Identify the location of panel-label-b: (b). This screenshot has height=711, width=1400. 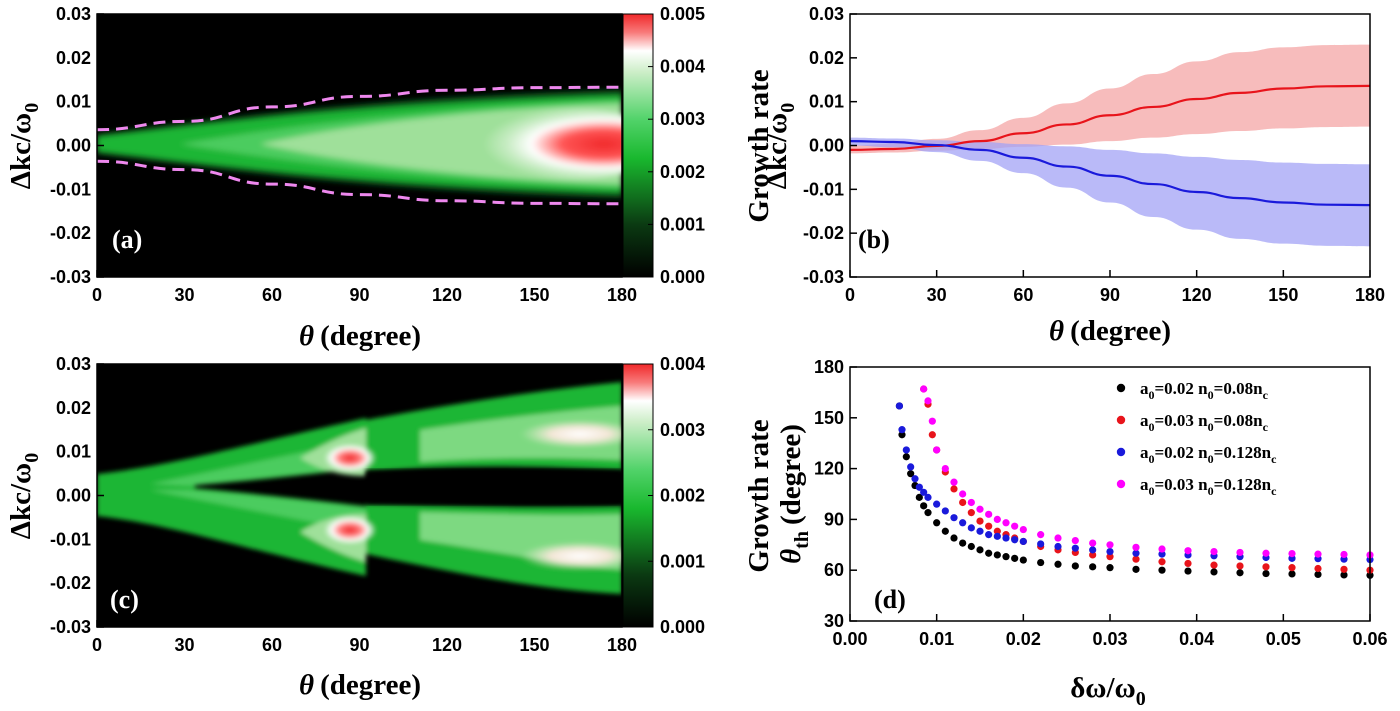
(874, 239).